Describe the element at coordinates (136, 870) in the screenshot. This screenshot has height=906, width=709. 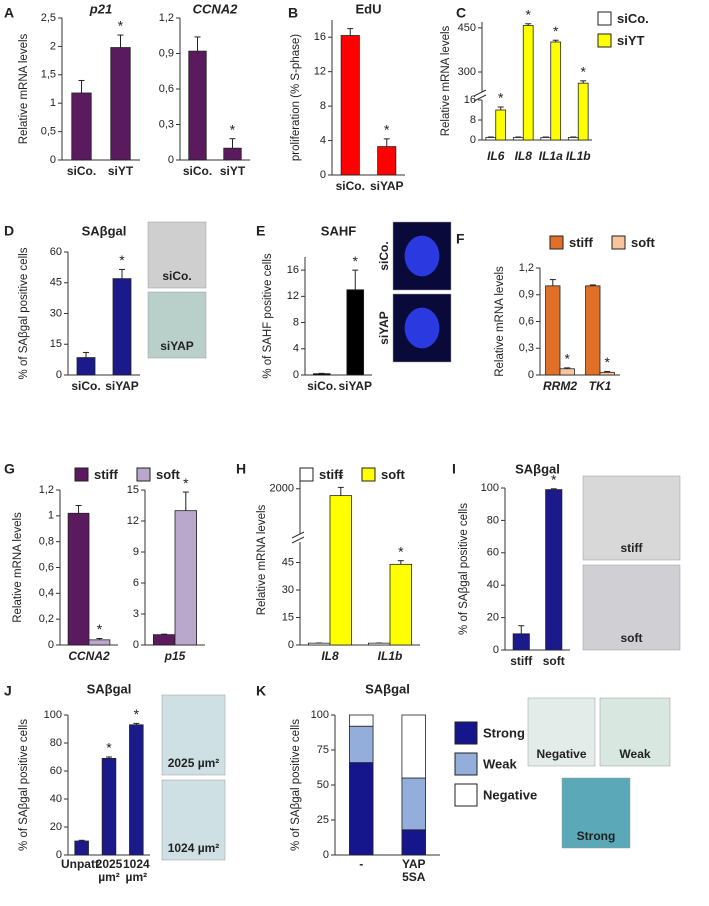
I see `x-tick-label: 1024 µm²` at that location.